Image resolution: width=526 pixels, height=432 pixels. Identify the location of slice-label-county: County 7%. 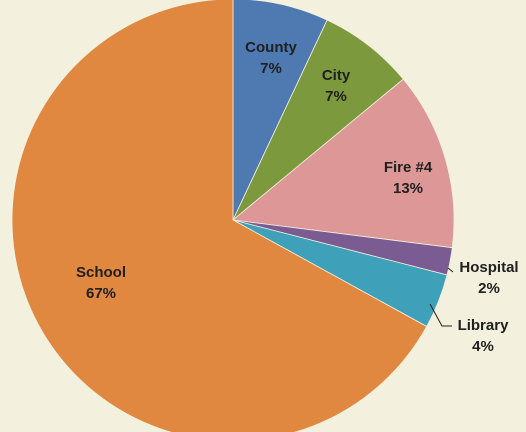
(271, 58).